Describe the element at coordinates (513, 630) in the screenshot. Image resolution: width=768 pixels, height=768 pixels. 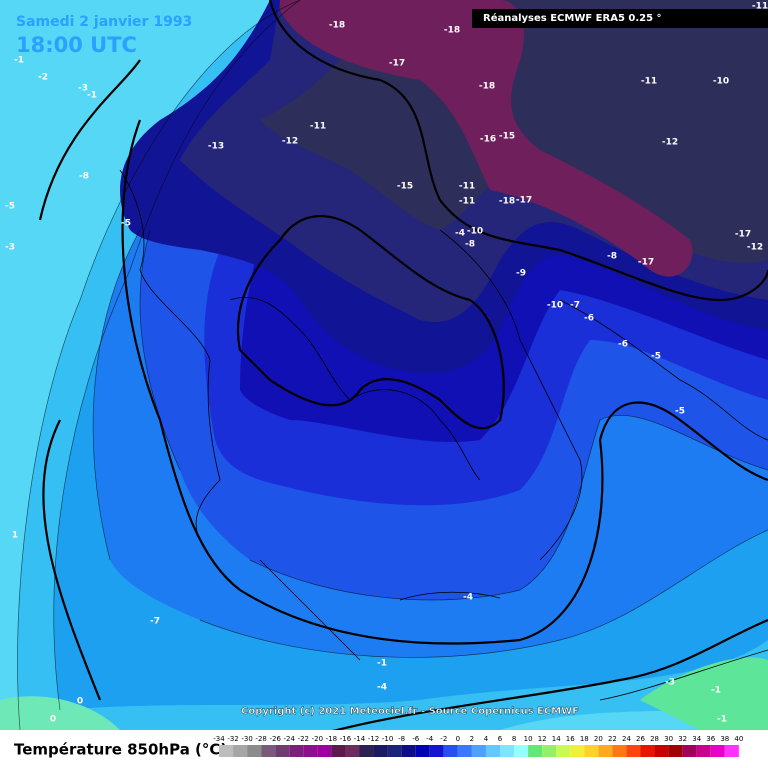
I see `coastline` at that location.